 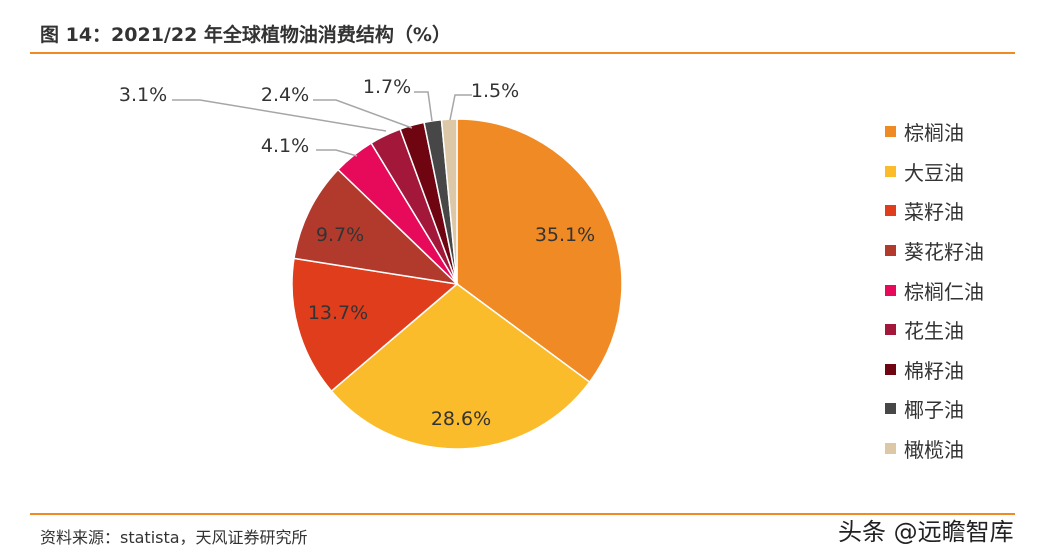 I want to click on legend-item: 大豆油, so click(x=934, y=172).